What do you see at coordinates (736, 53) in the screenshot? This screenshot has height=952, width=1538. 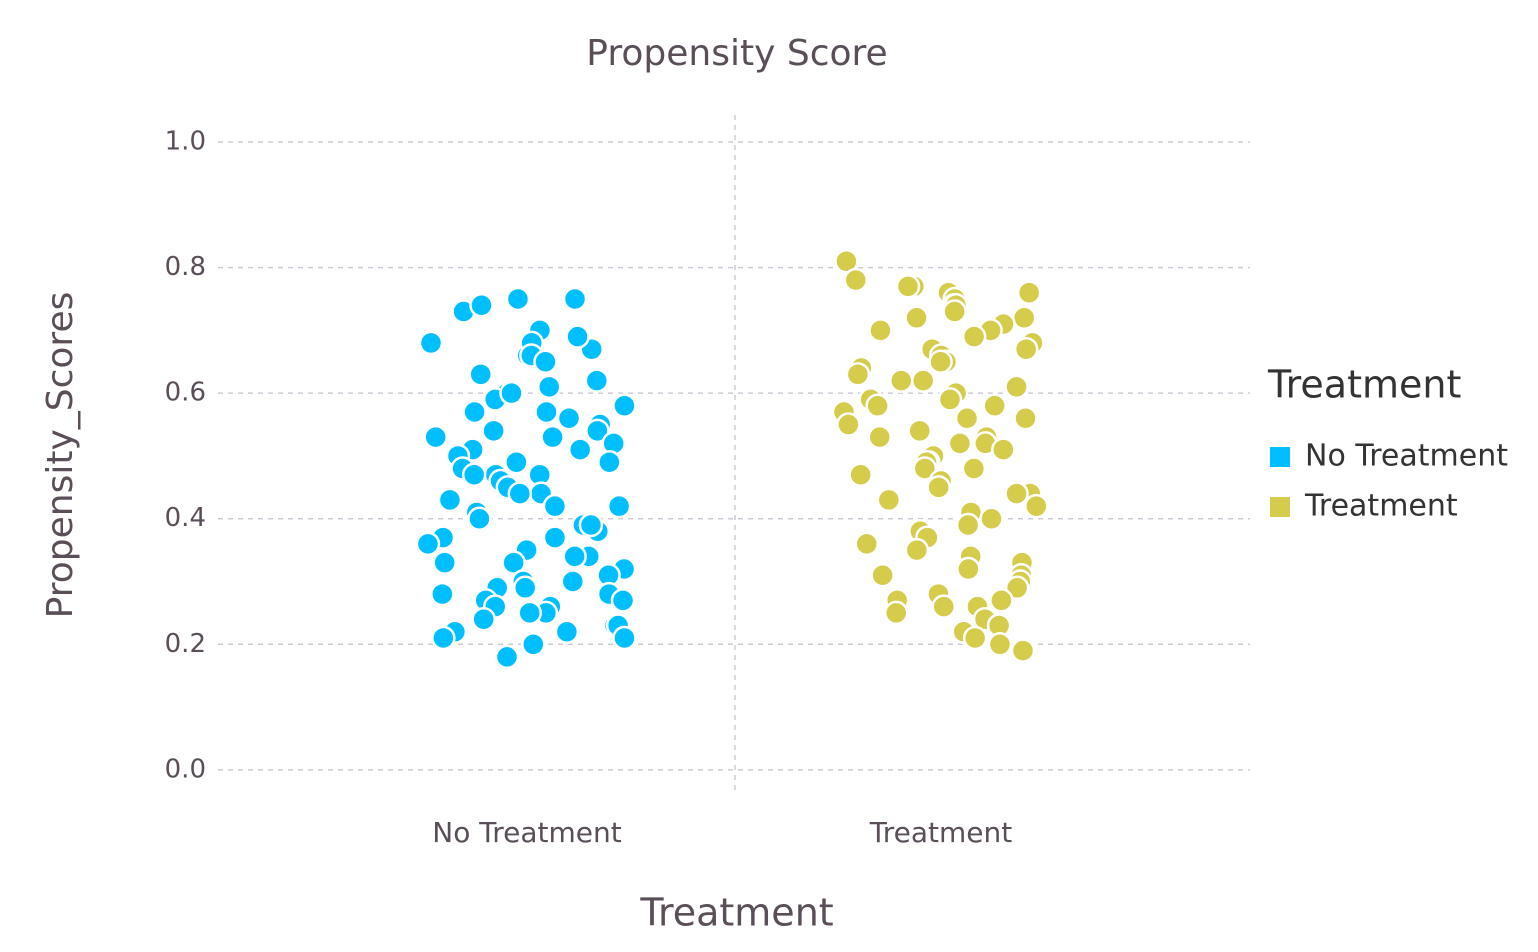 I see `chart-title: Propensity Score` at bounding box center [736, 53].